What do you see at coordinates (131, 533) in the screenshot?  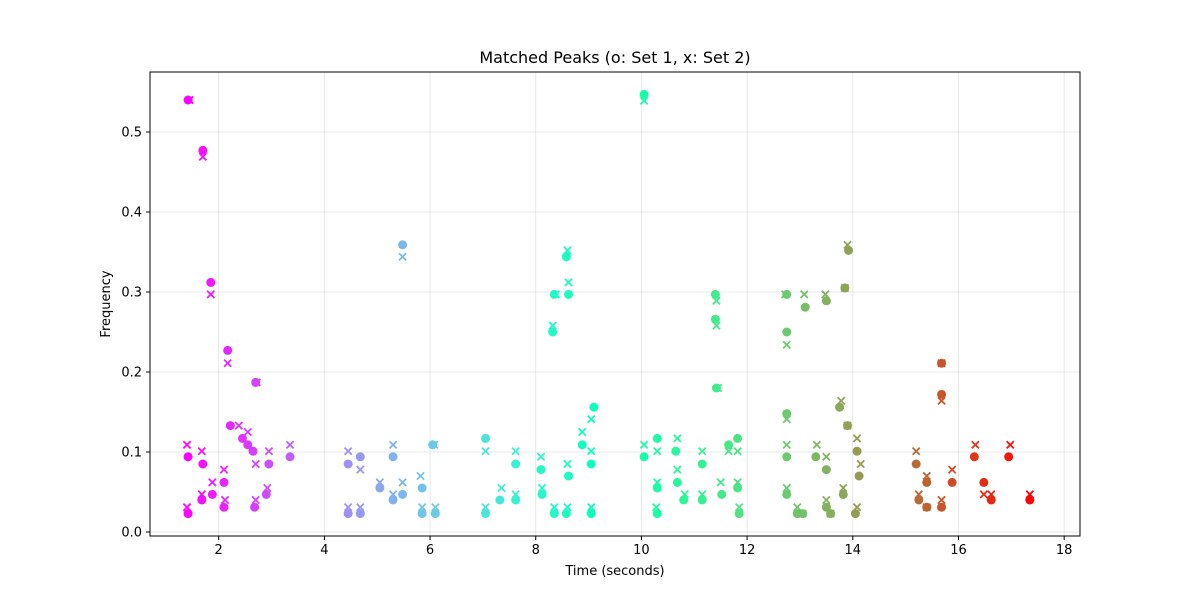 I see `y-tick-label: 0.0` at bounding box center [131, 533].